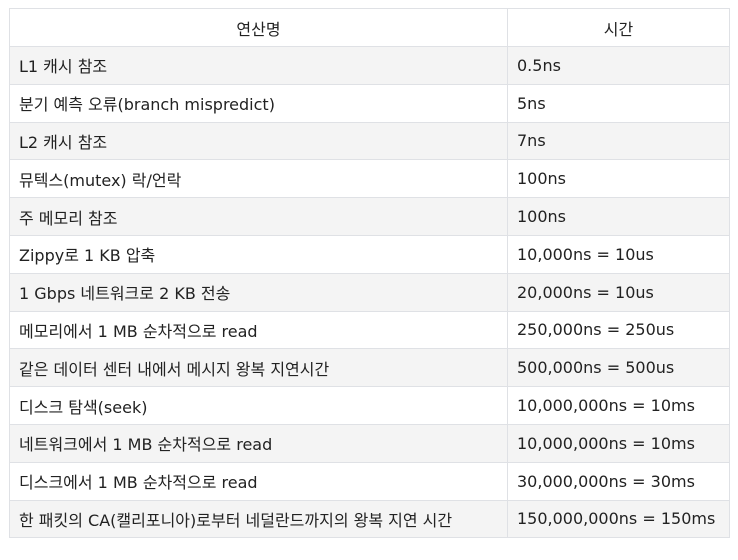 Image resolution: width=738 pixels, height=560 pixels. What do you see at coordinates (258, 443) in the screenshot?
I see `operation-cell: 네트워크에서 1 MB 순차적으로 read` at bounding box center [258, 443].